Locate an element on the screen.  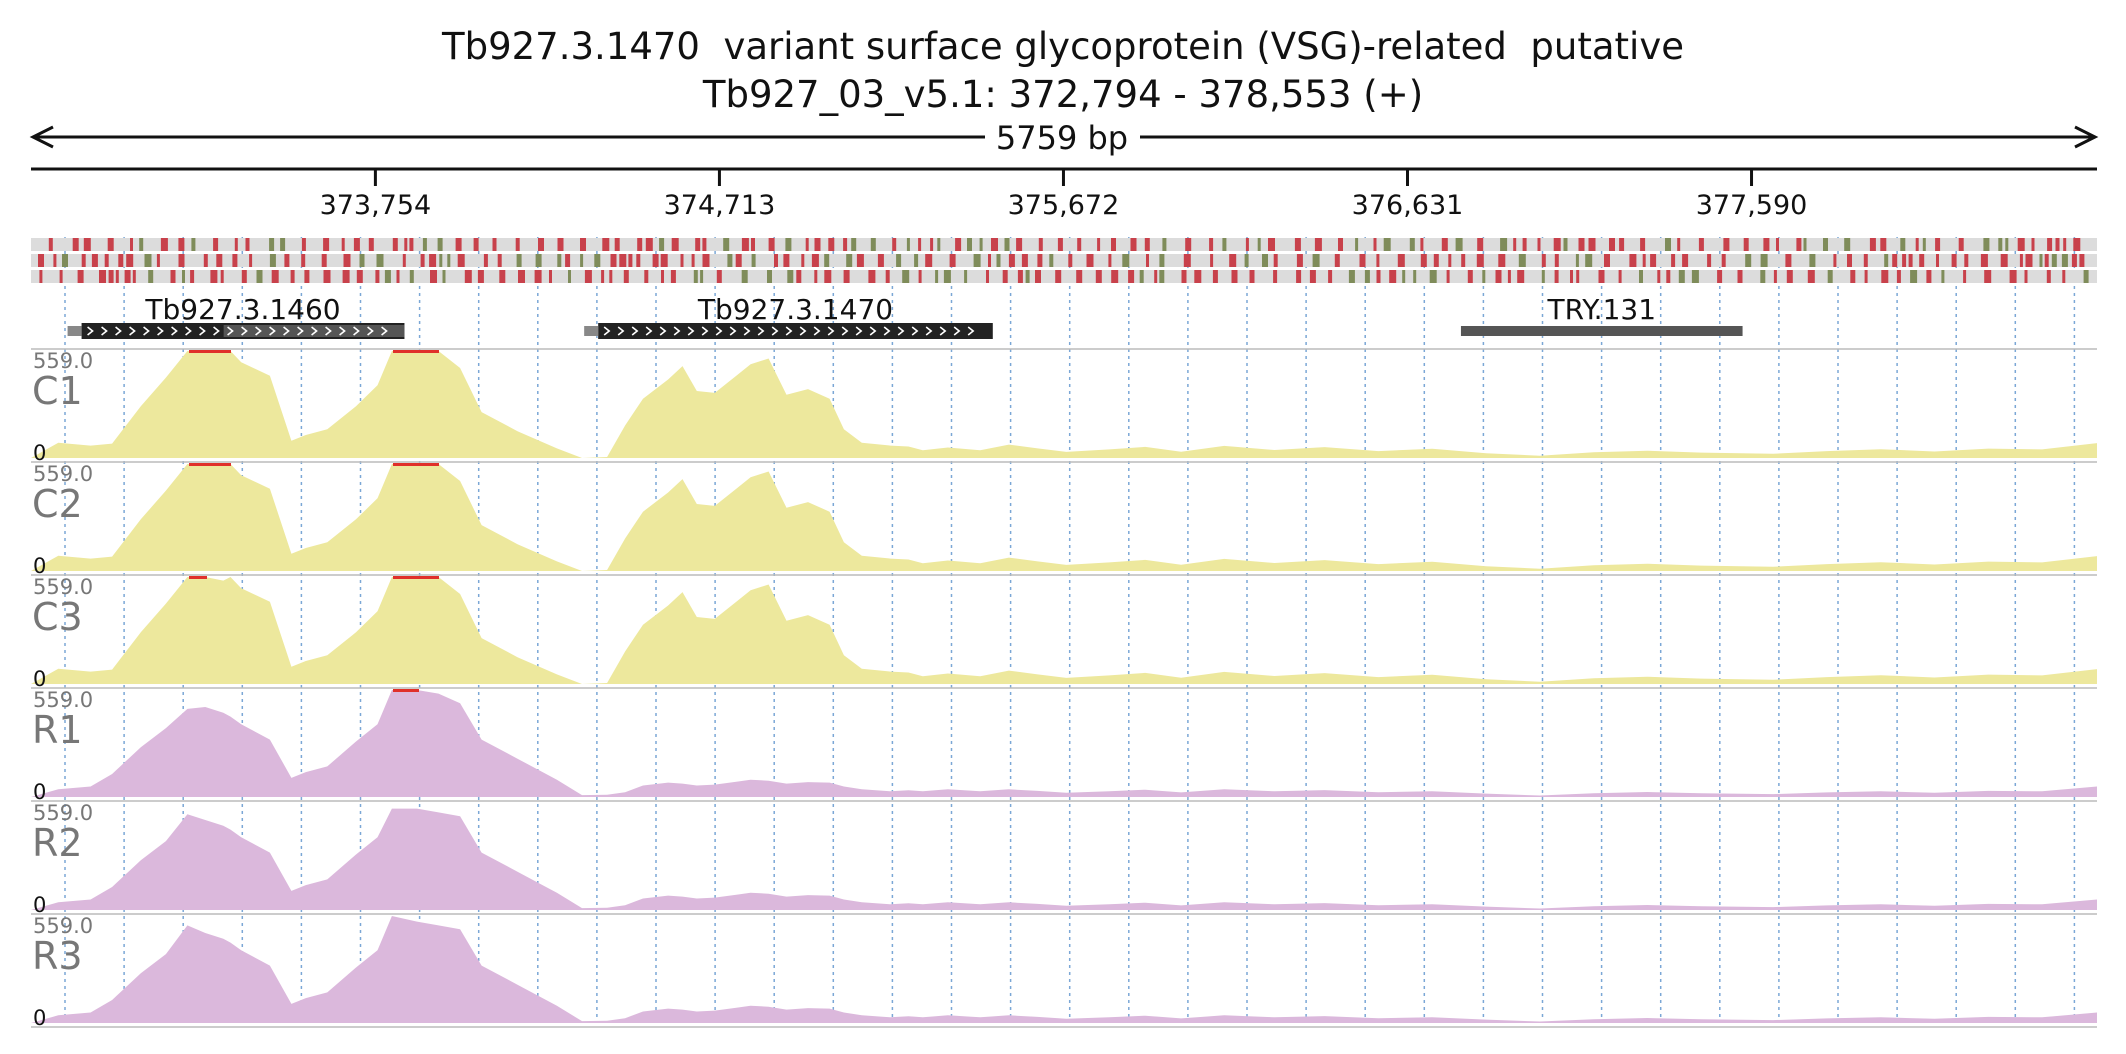
gene-utr is located at coordinates (74, 331).